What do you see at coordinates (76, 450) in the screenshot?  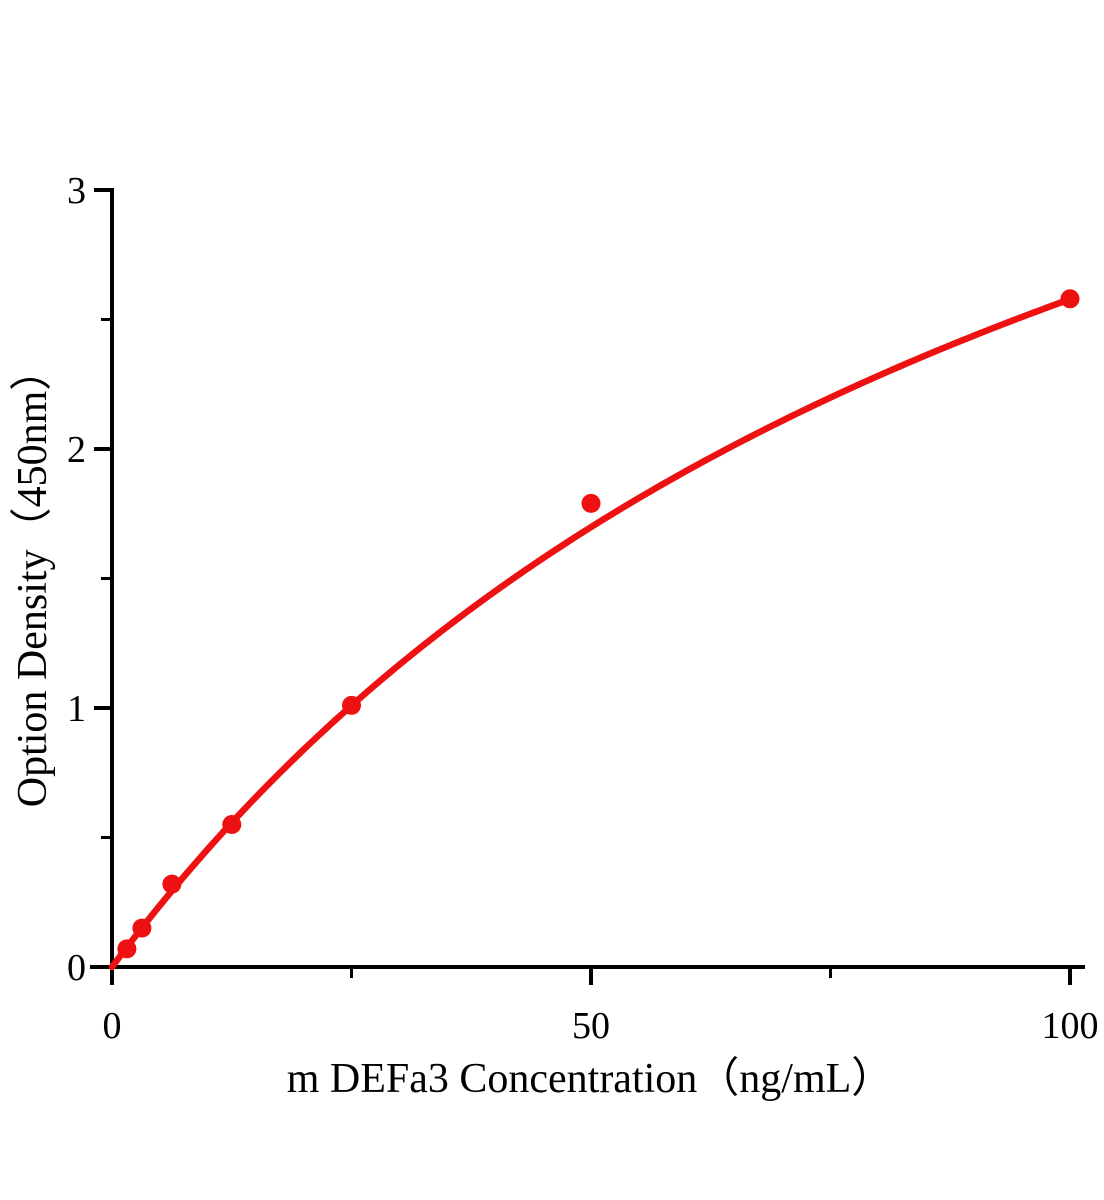 I see `y-tick-label: 2` at bounding box center [76, 450].